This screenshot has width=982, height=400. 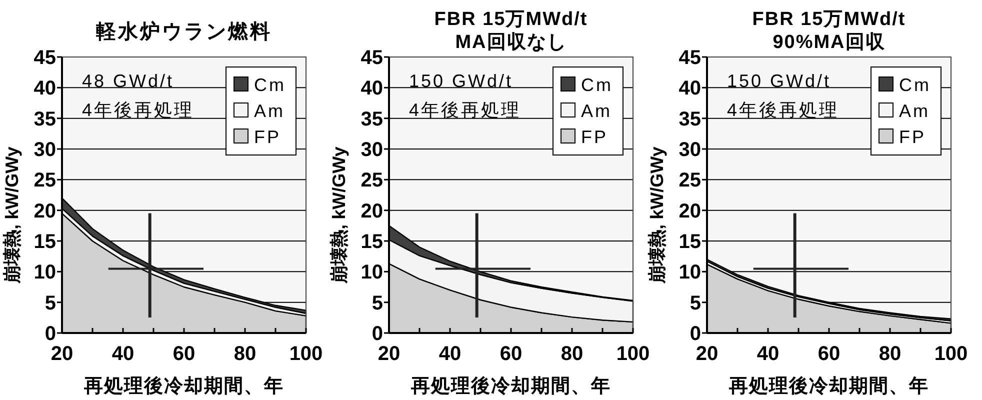 I want to click on chart-subtitle: MA回収なし, so click(x=511, y=42).